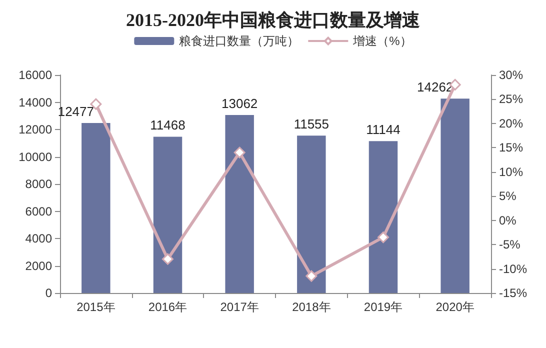 The image size is (546, 348). What do you see at coordinates (511, 75) in the screenshot?
I see `y2-tick-label: 30%` at bounding box center [511, 75].